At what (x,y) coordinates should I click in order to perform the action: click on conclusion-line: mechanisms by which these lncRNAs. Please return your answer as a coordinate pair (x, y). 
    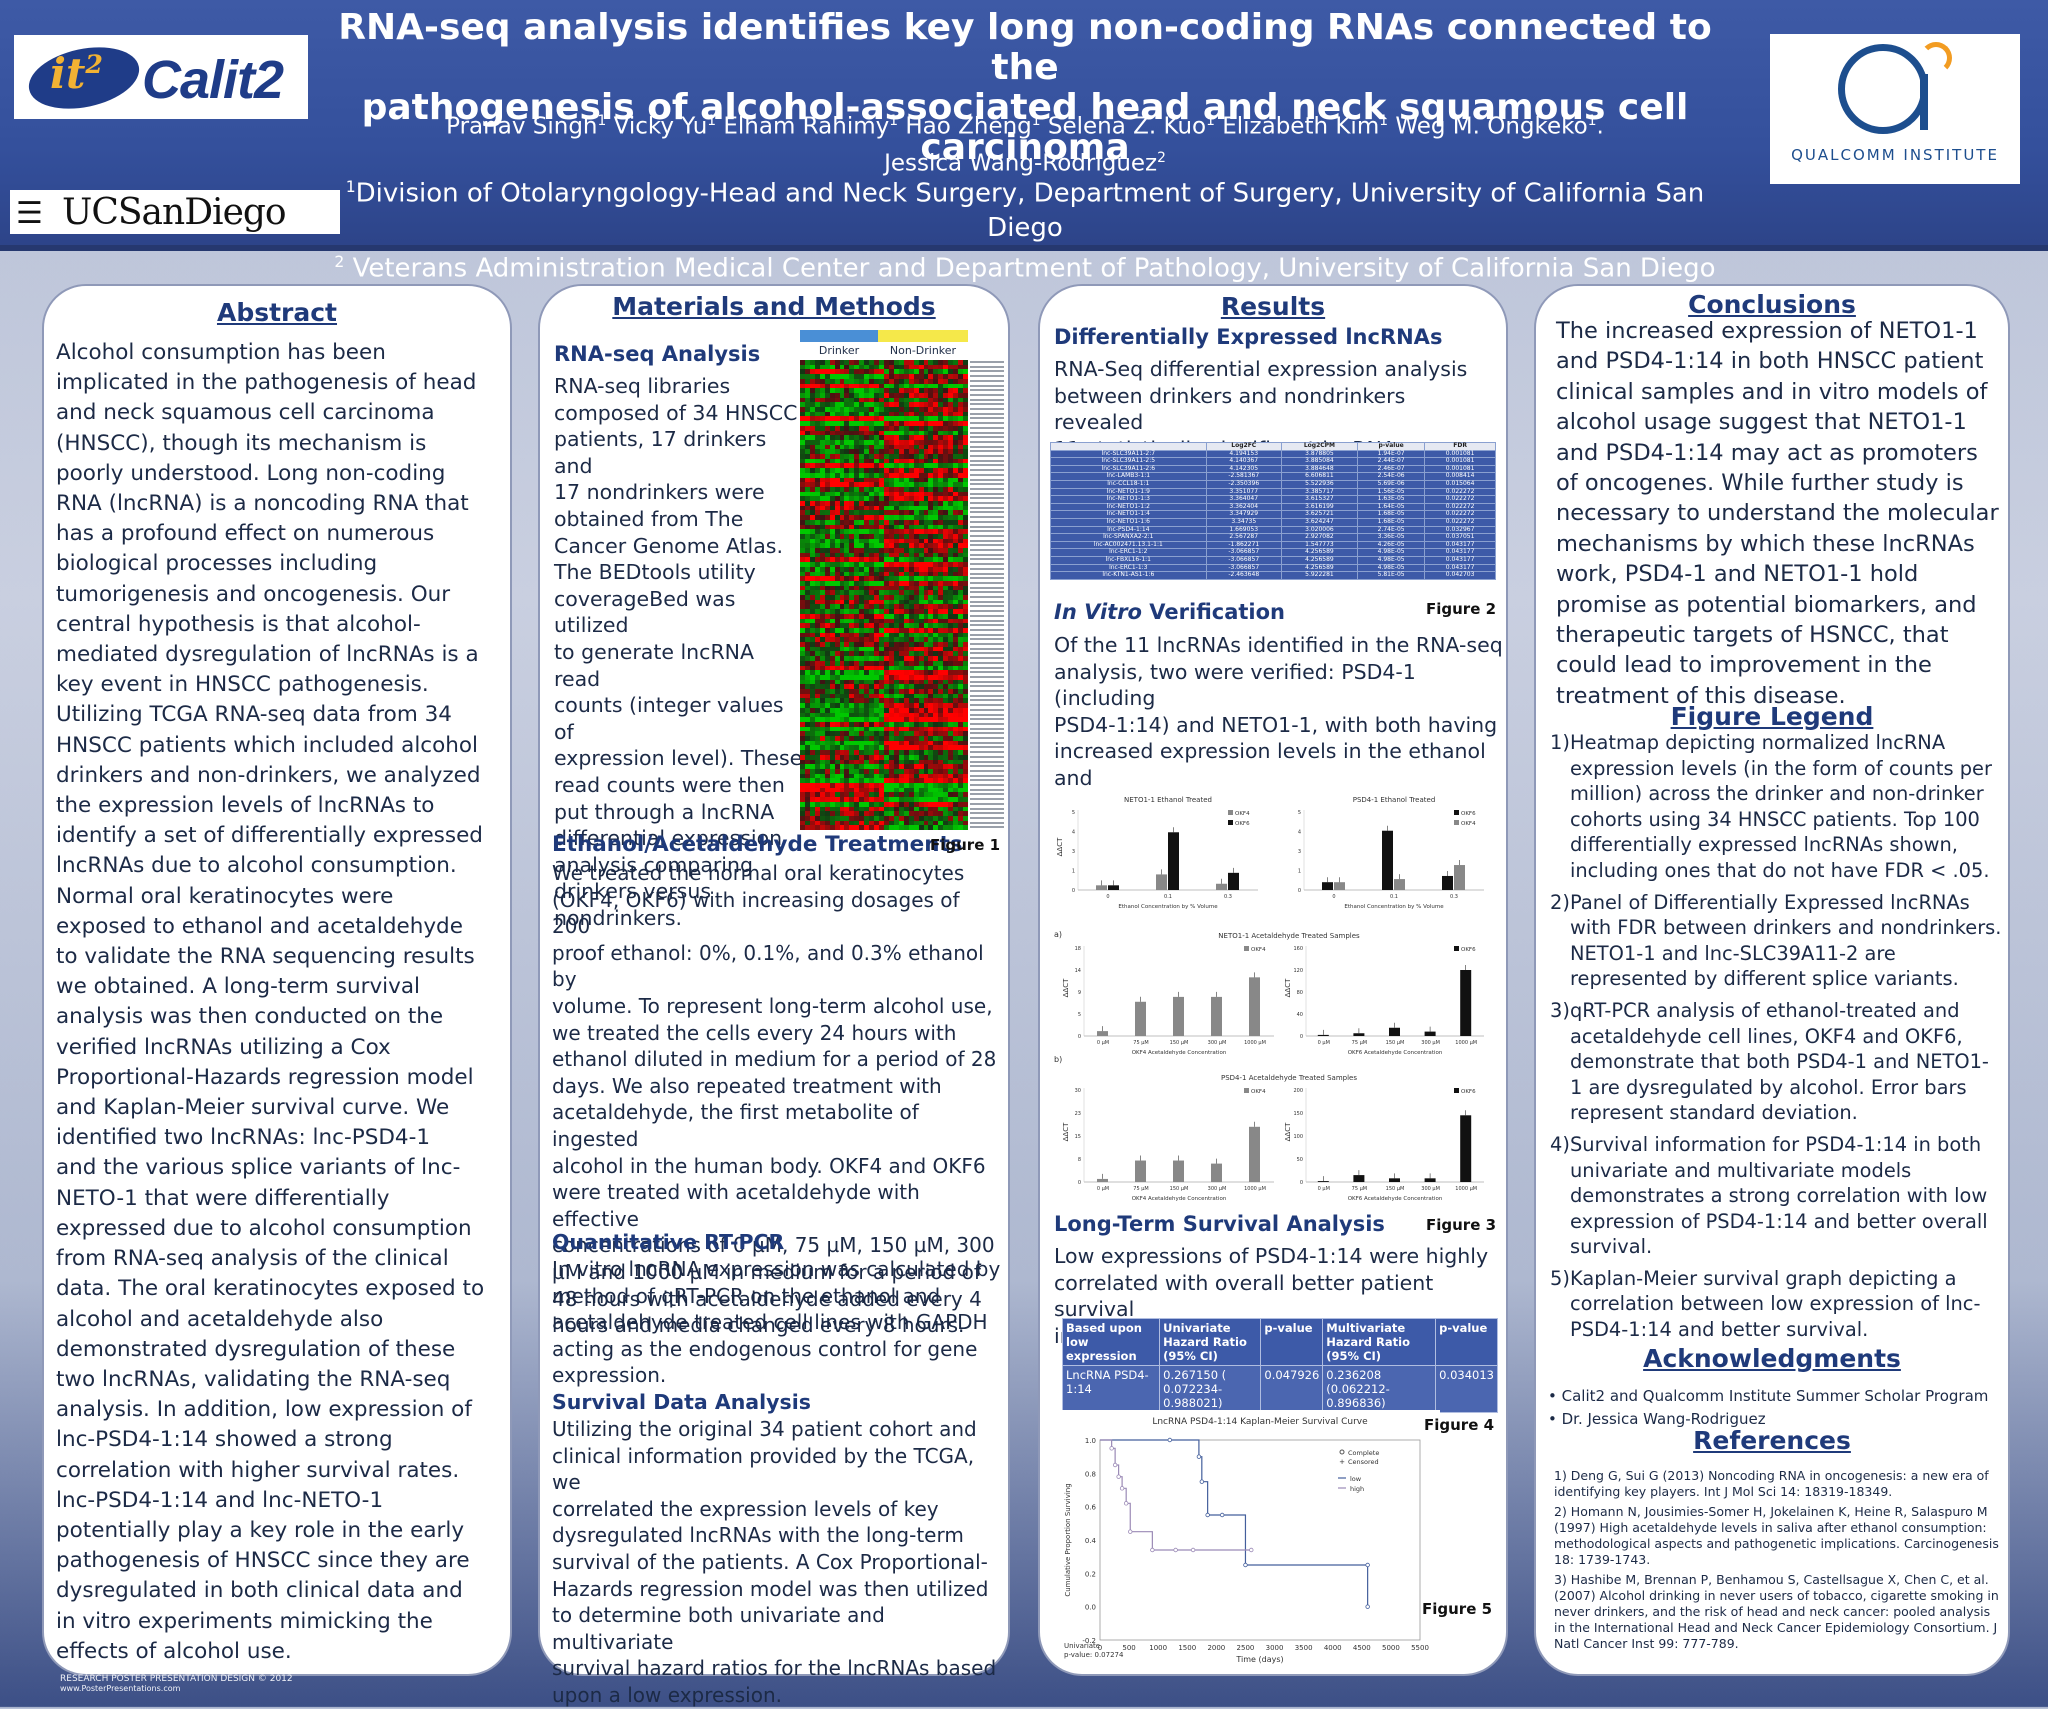
    Looking at the image, I should click on (1765, 543).